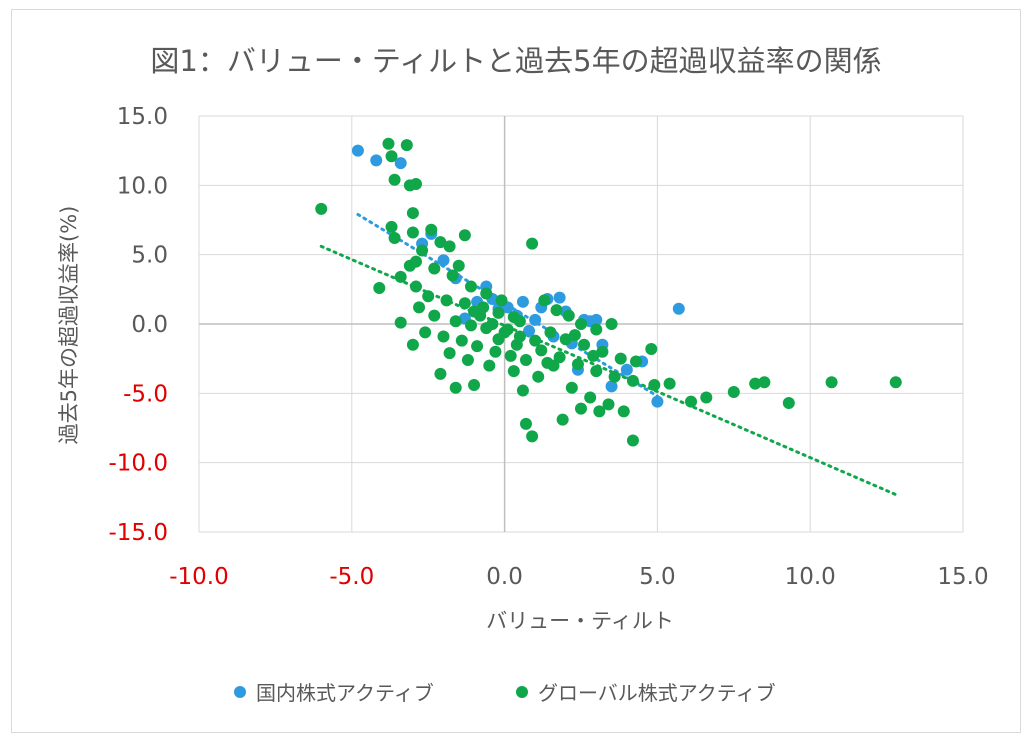 Image resolution: width=1033 pixels, height=744 pixels. What do you see at coordinates (505, 693) in the screenshot?
I see `legend: 国内株式アクティブ グローバル株式アクティブ` at bounding box center [505, 693].